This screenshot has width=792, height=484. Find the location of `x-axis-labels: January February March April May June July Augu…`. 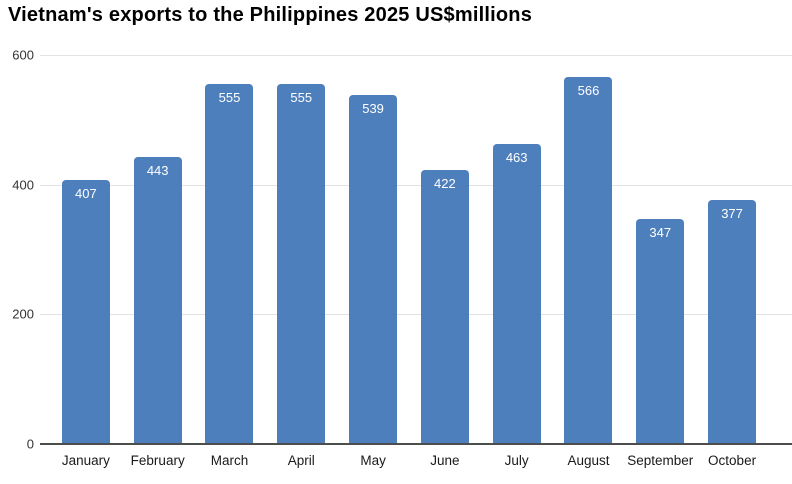

x-axis-labels: January February March April May June July Augu… is located at coordinates (409, 457).